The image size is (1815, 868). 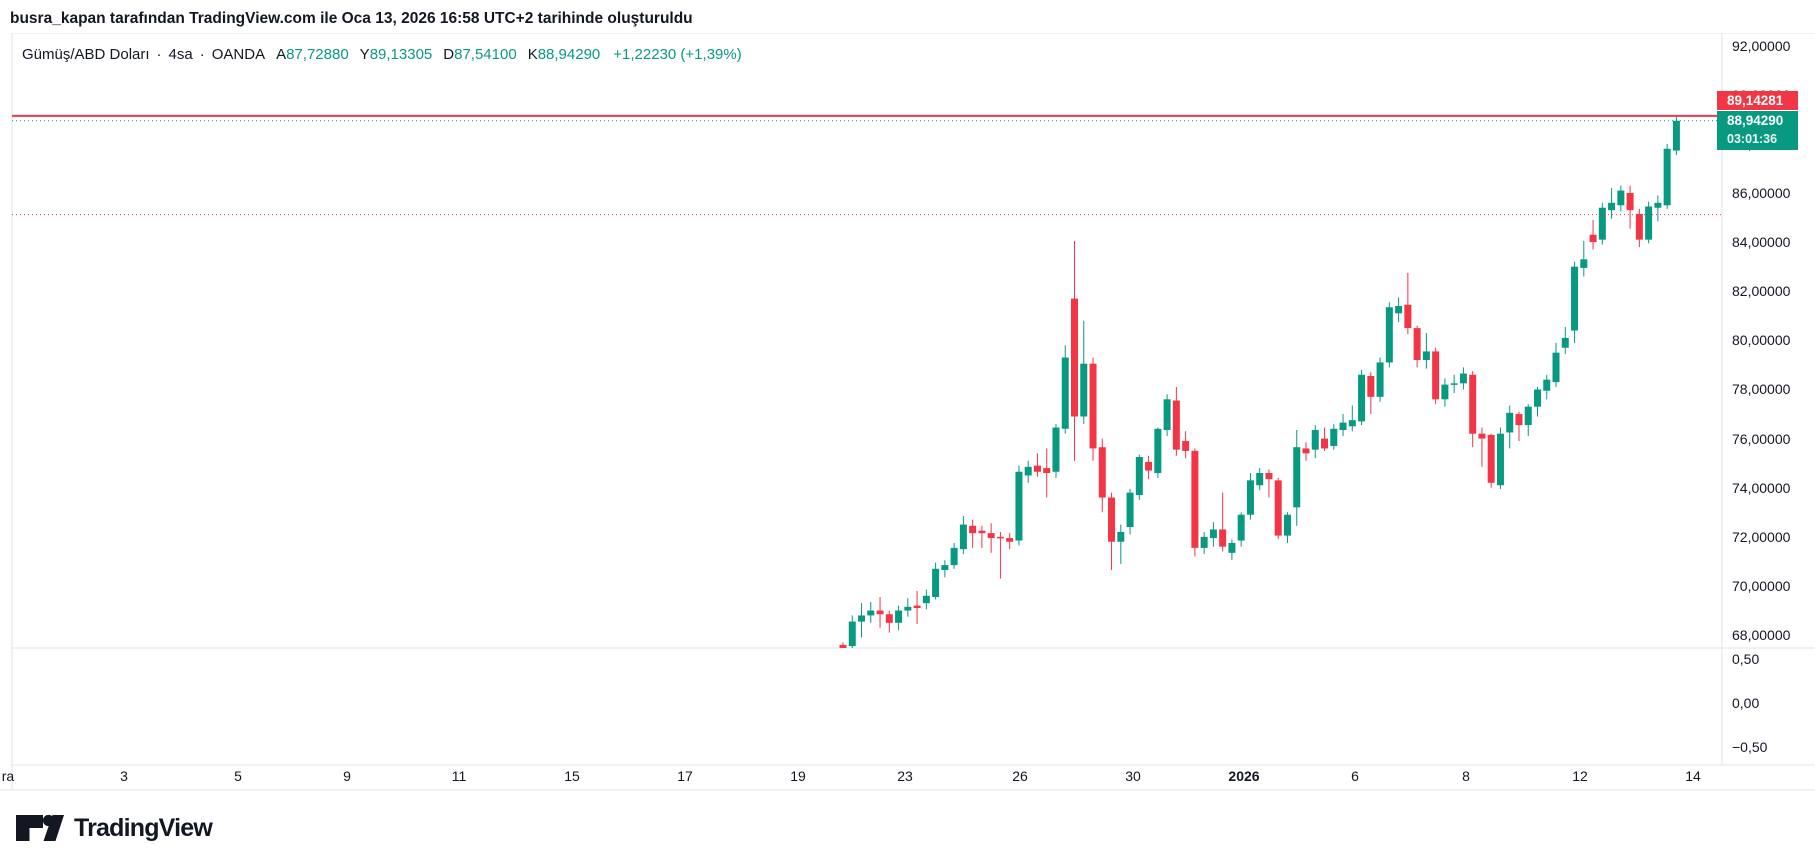 I want to click on price-tick: 74,00000, so click(x=1761, y=487).